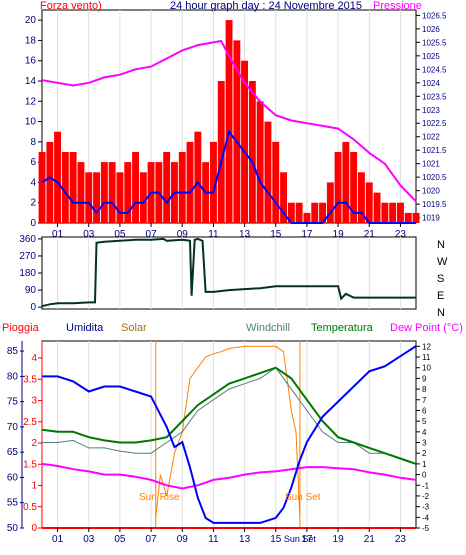 The height and width of the screenshot is (555, 466). What do you see at coordinates (58, 539) in the screenshot?
I see `bottom-hour-label-0: 01` at bounding box center [58, 539].